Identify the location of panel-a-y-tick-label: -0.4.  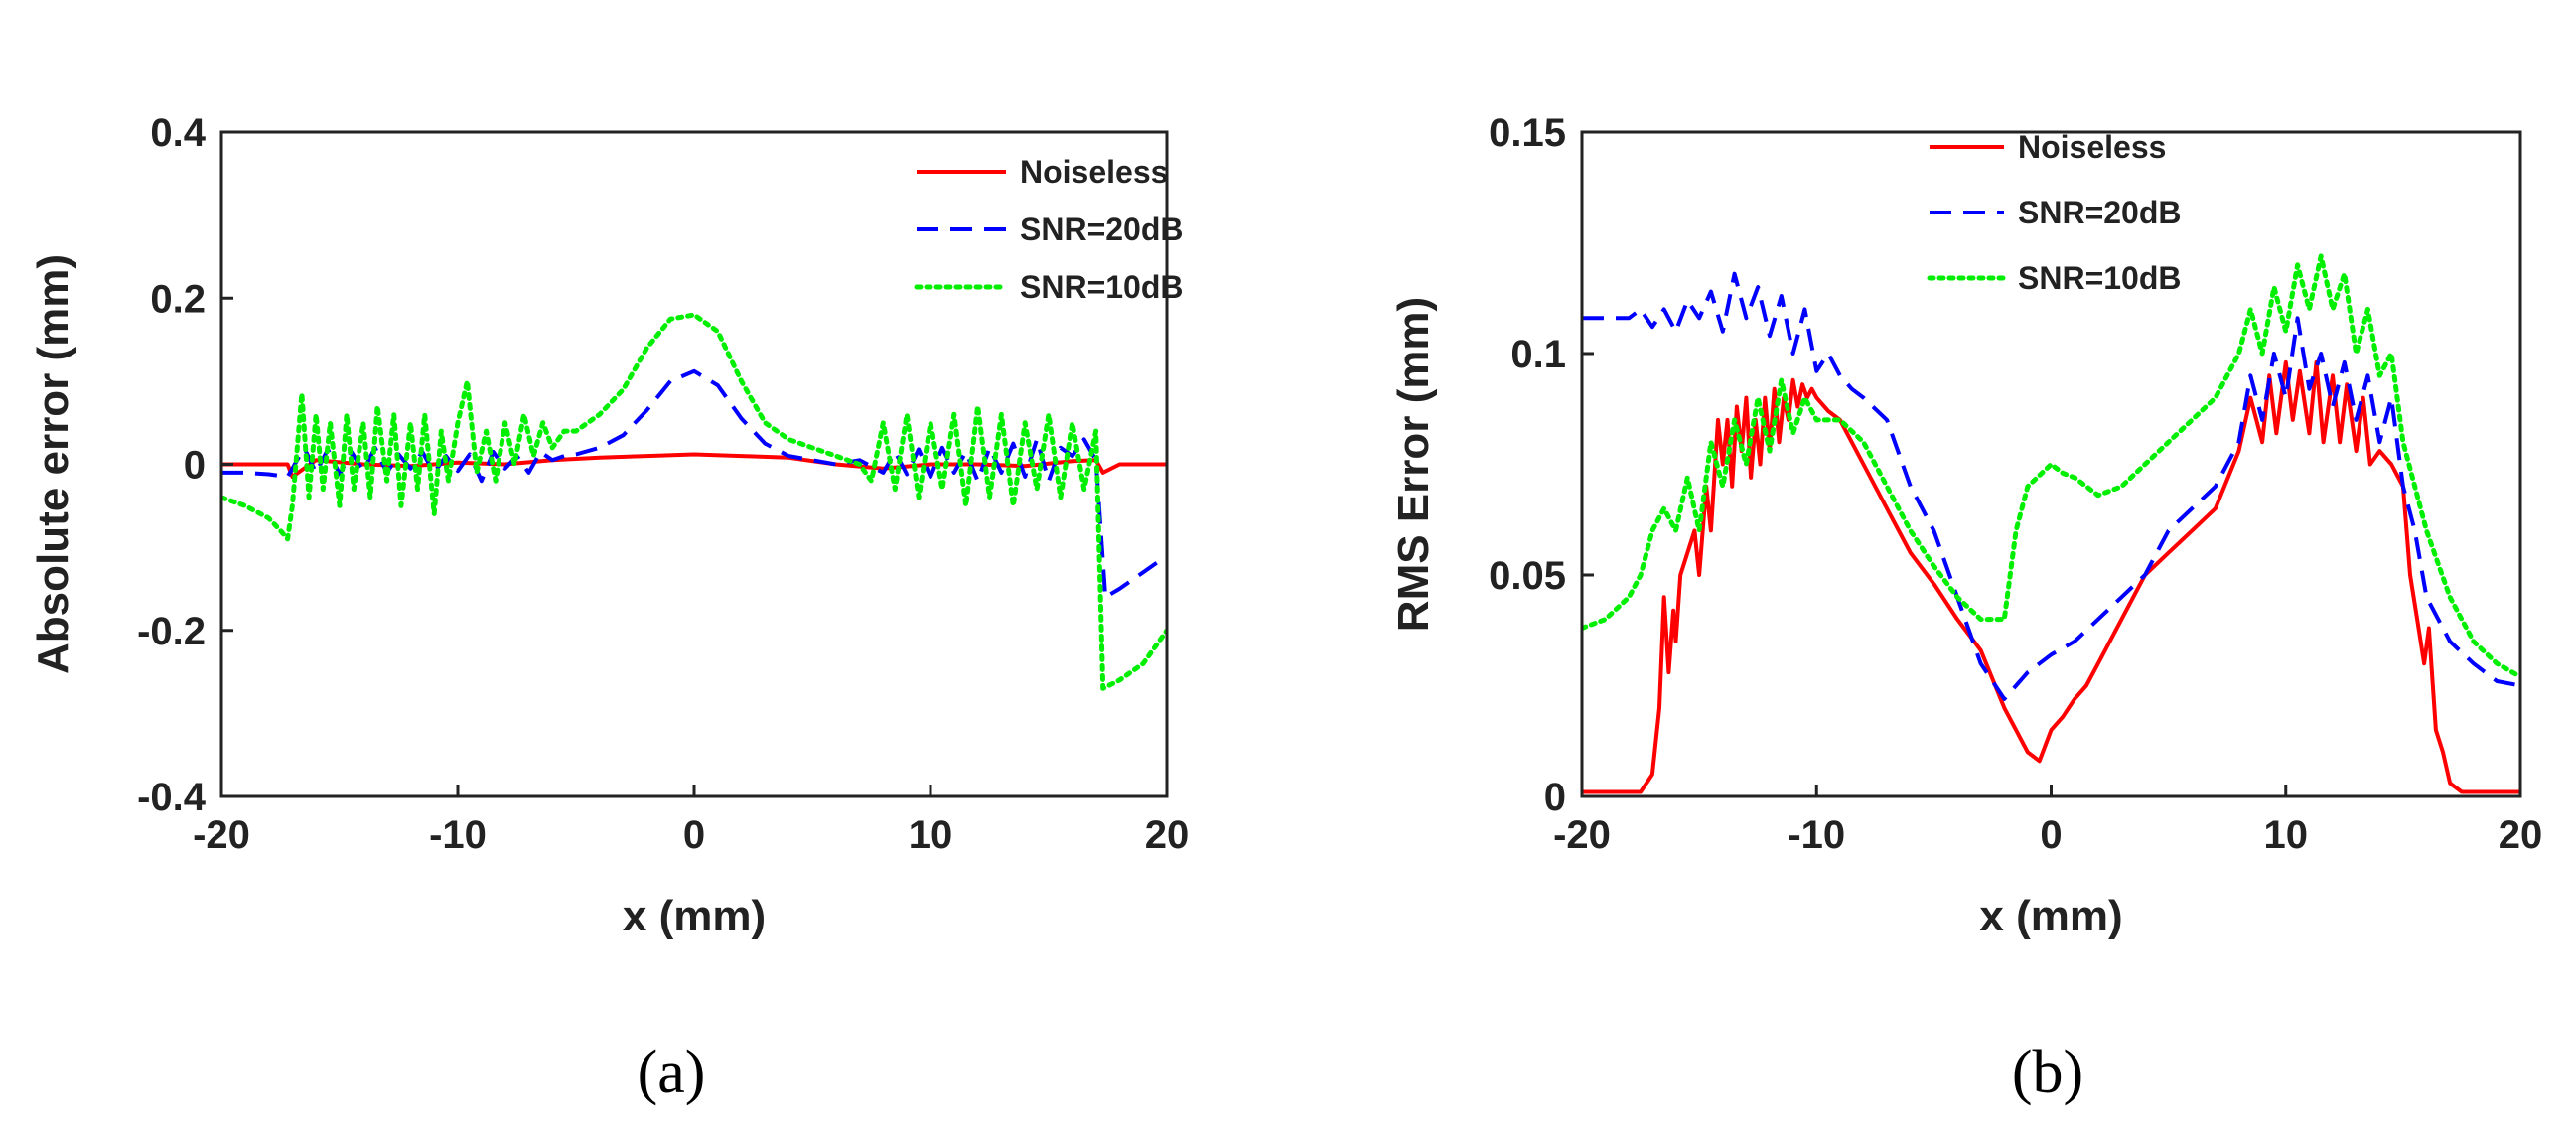
(172, 797).